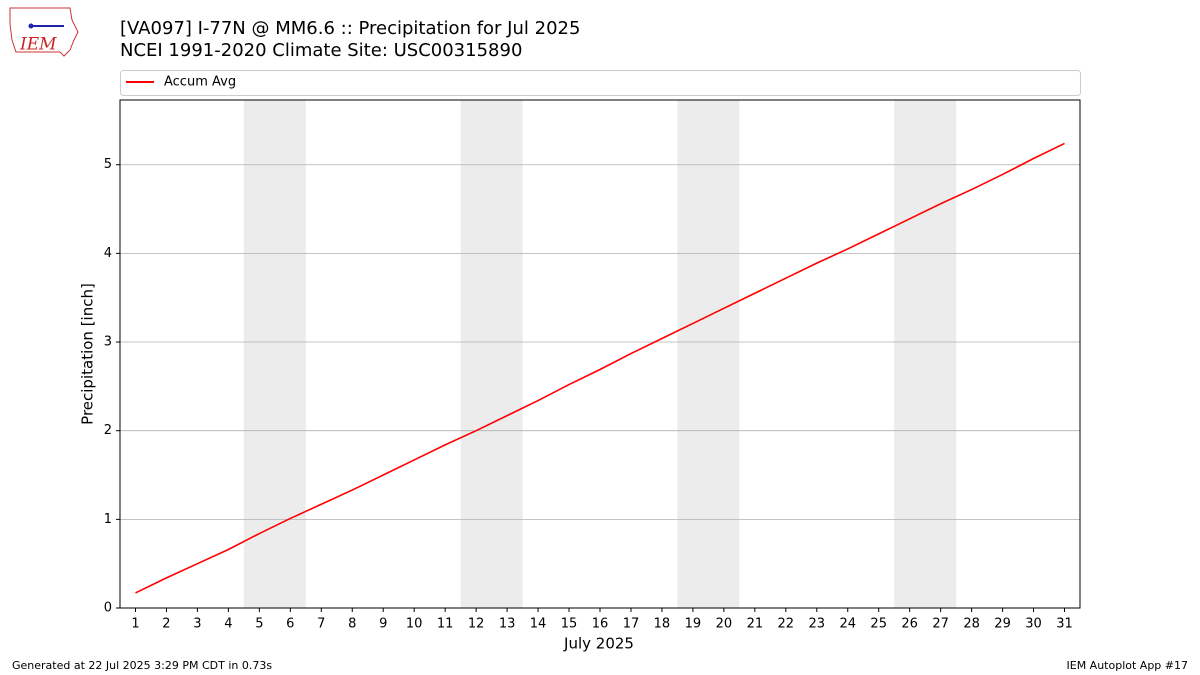 Image resolution: width=1200 pixels, height=675 pixels. Describe the element at coordinates (352, 624) in the screenshot. I see `x-tick-label: 8` at that location.